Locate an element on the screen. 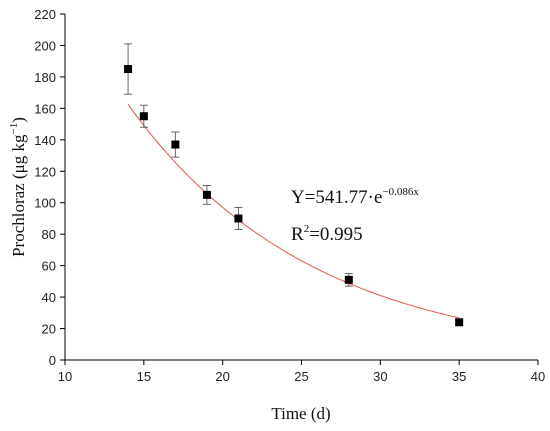 This screenshot has width=550, height=431. y-ticks: 0 20 40 60 80 100 120 140 160 180 200 220 is located at coordinates (49, 187).